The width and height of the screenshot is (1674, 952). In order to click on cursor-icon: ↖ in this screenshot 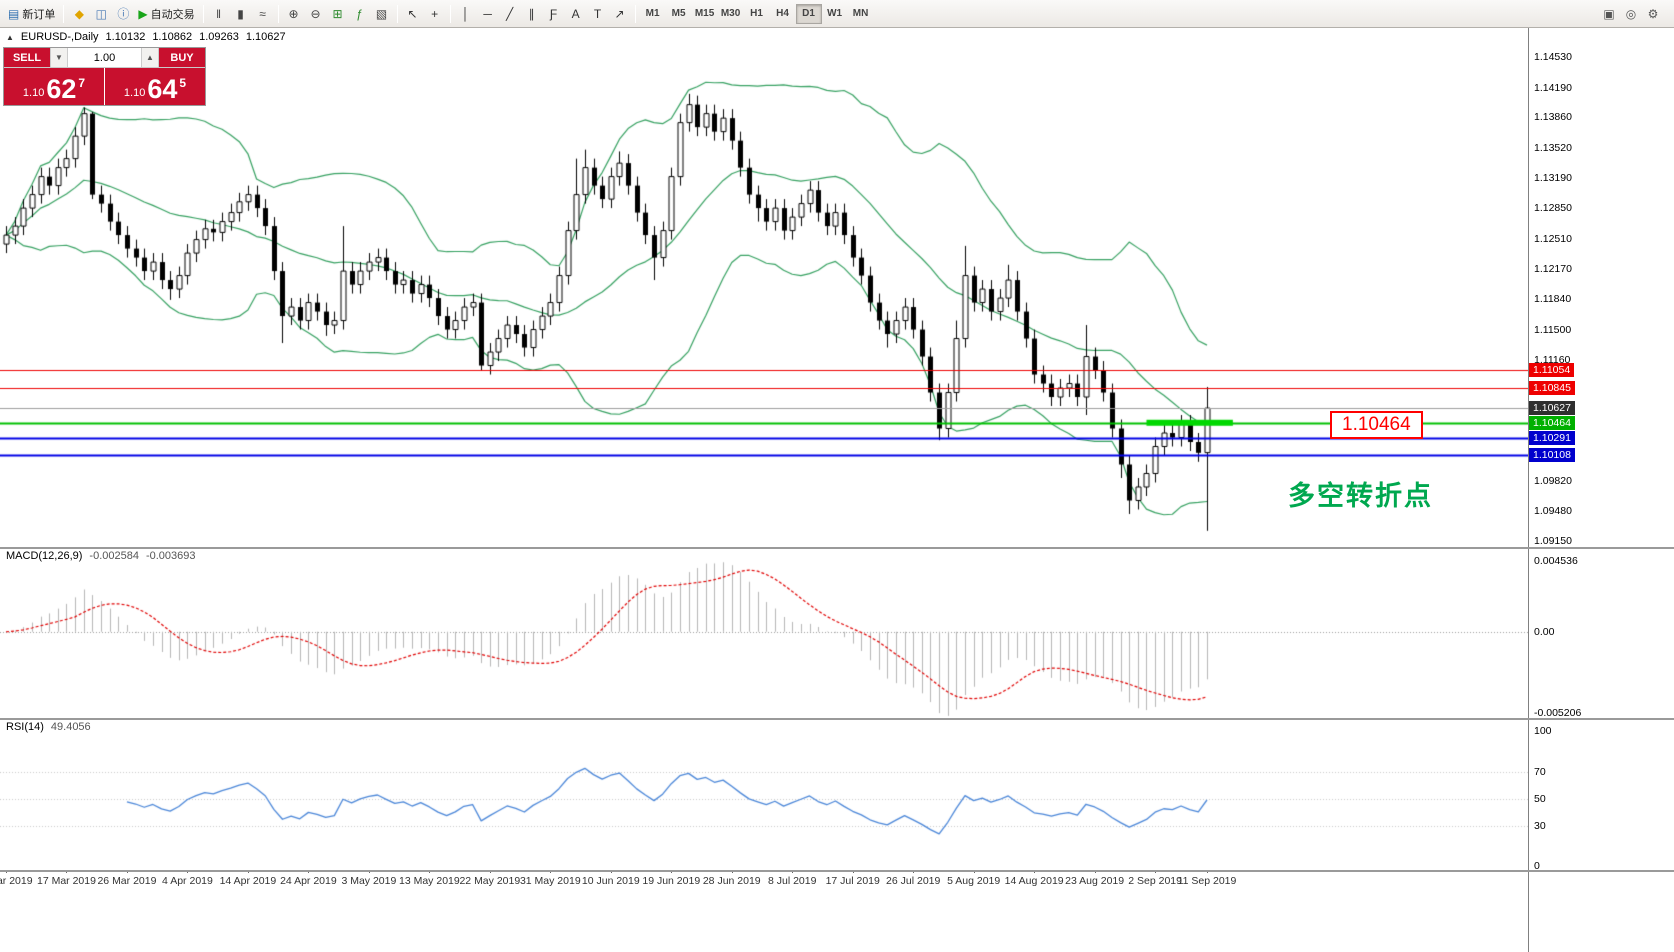, I will do `click(412, 13)`.